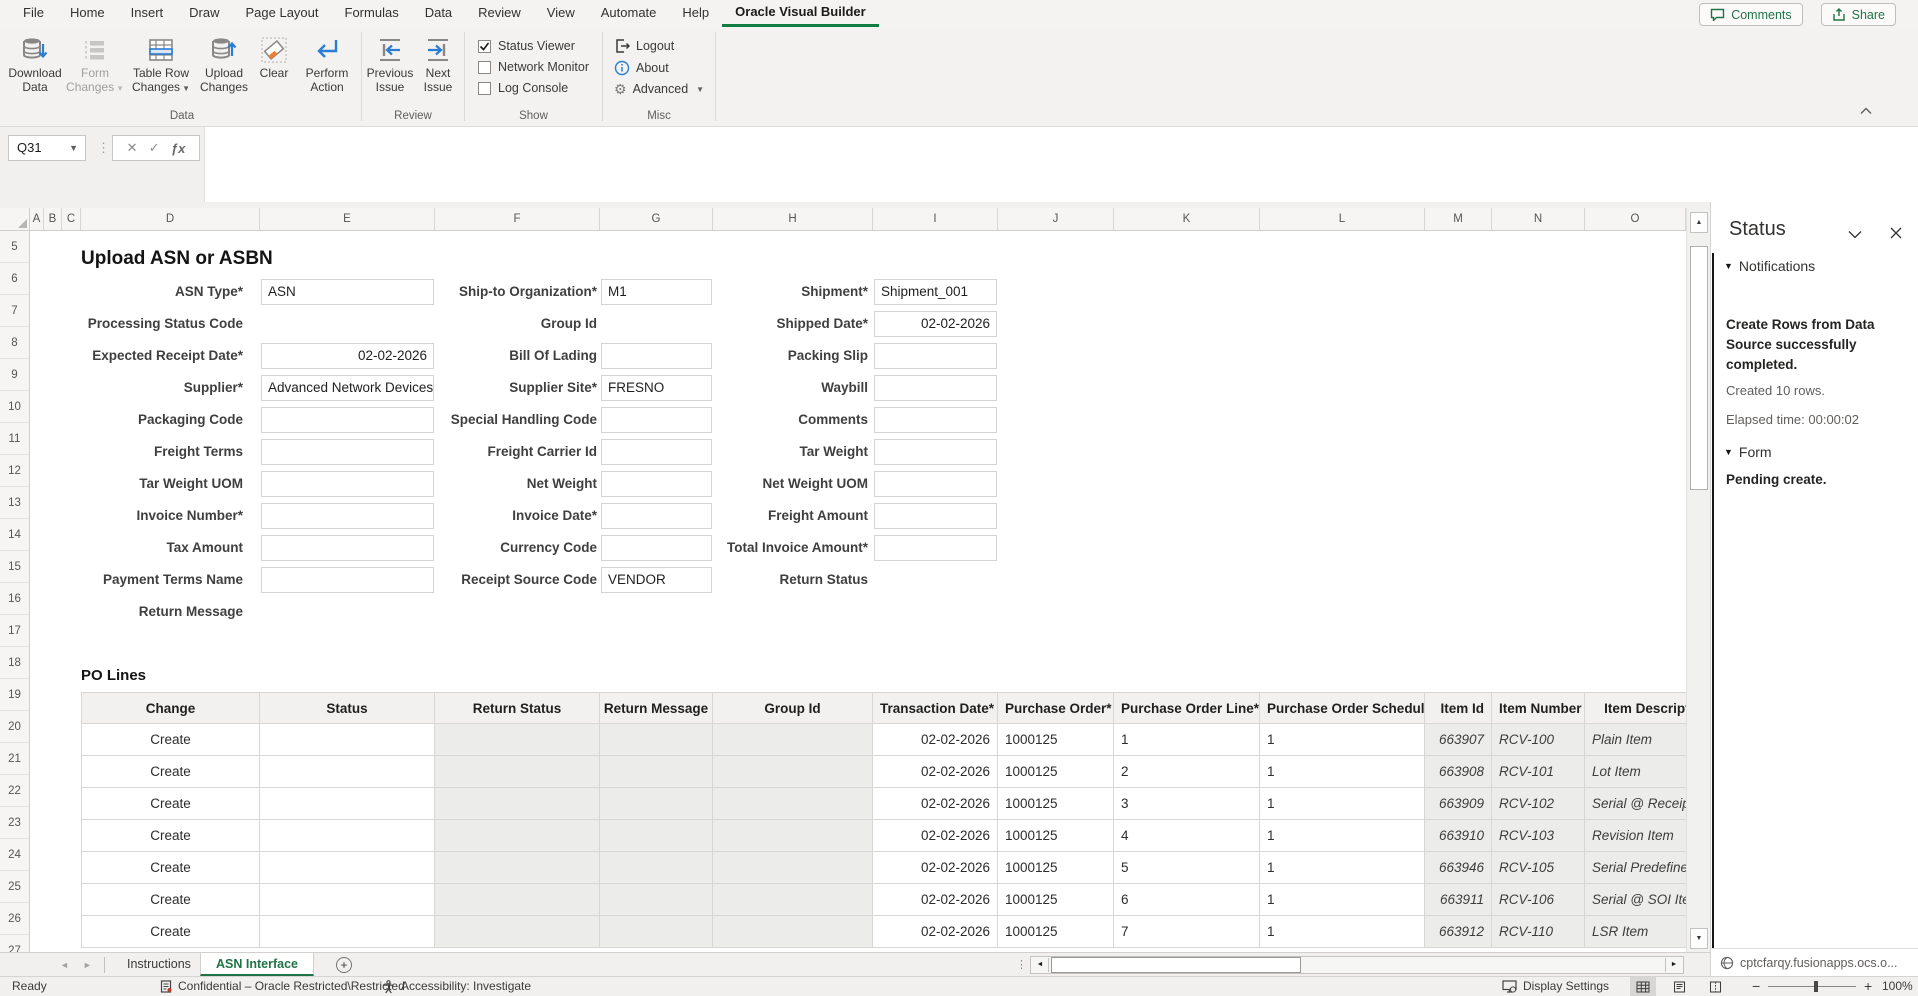 This screenshot has width=1918, height=996. What do you see at coordinates (347, 388) in the screenshot?
I see `field-value-cell: Advanced Network Devices` at bounding box center [347, 388].